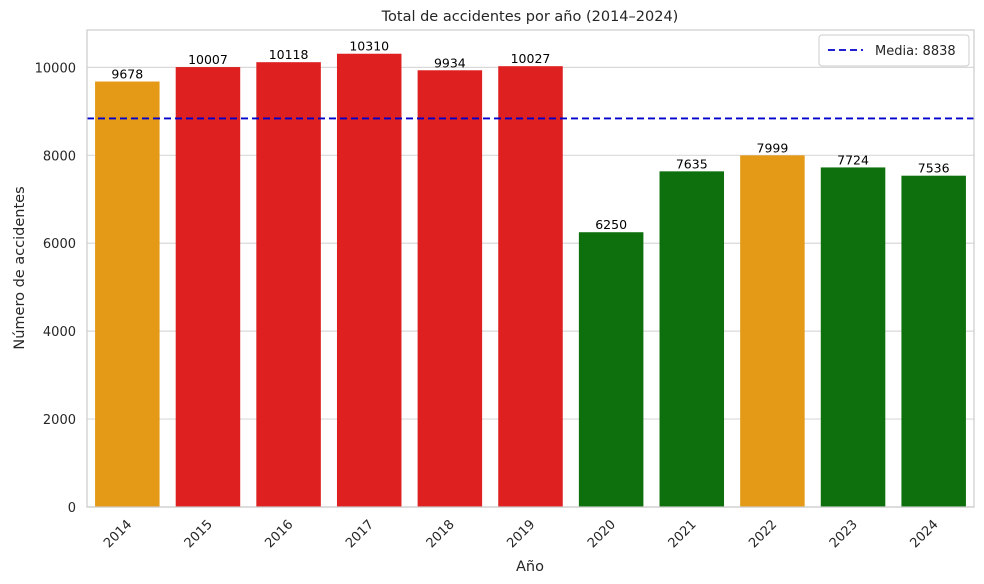 This screenshot has height=584, width=984. What do you see at coordinates (915, 51) in the screenshot?
I see `legend-mean-label: Media: 8838` at bounding box center [915, 51].